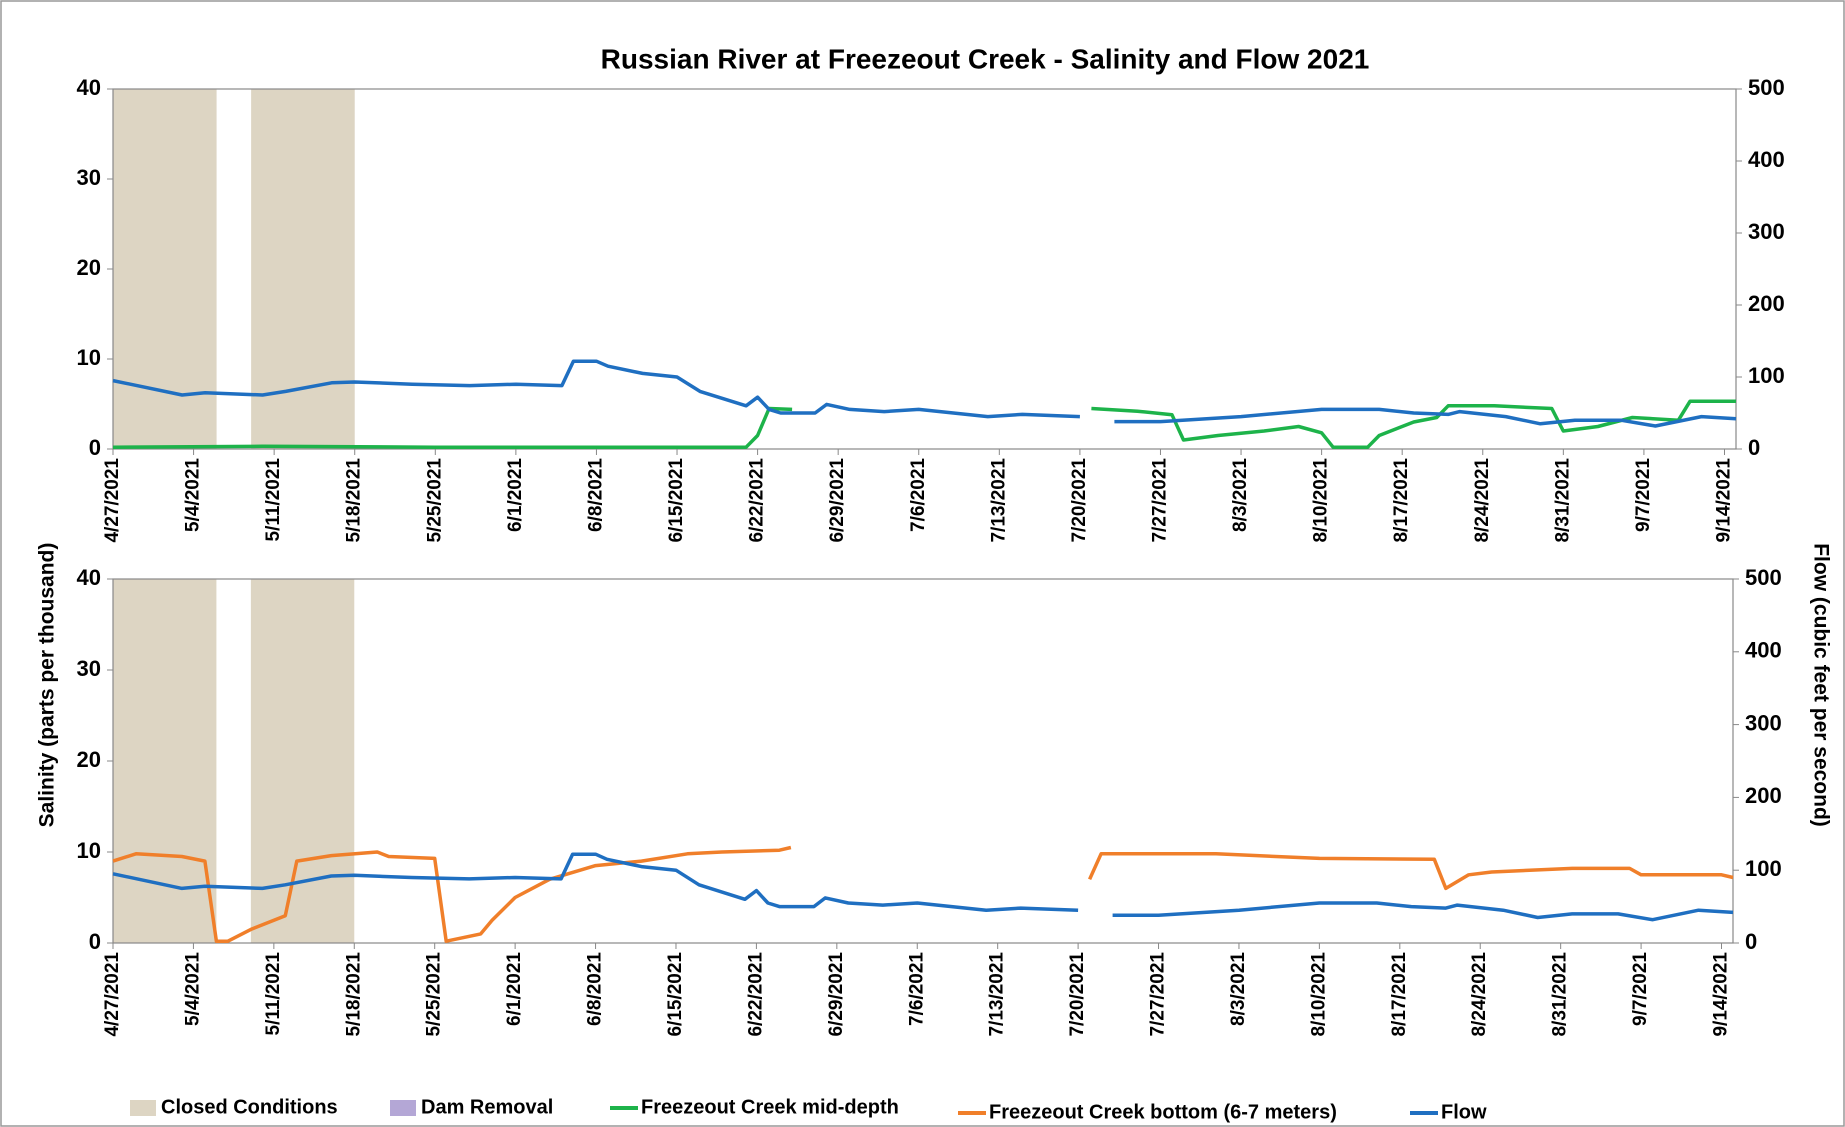 The width and height of the screenshot is (1845, 1127). I want to click on legend-item: Freezeout Creek bottom (6-7 meters), so click(1147, 1112).